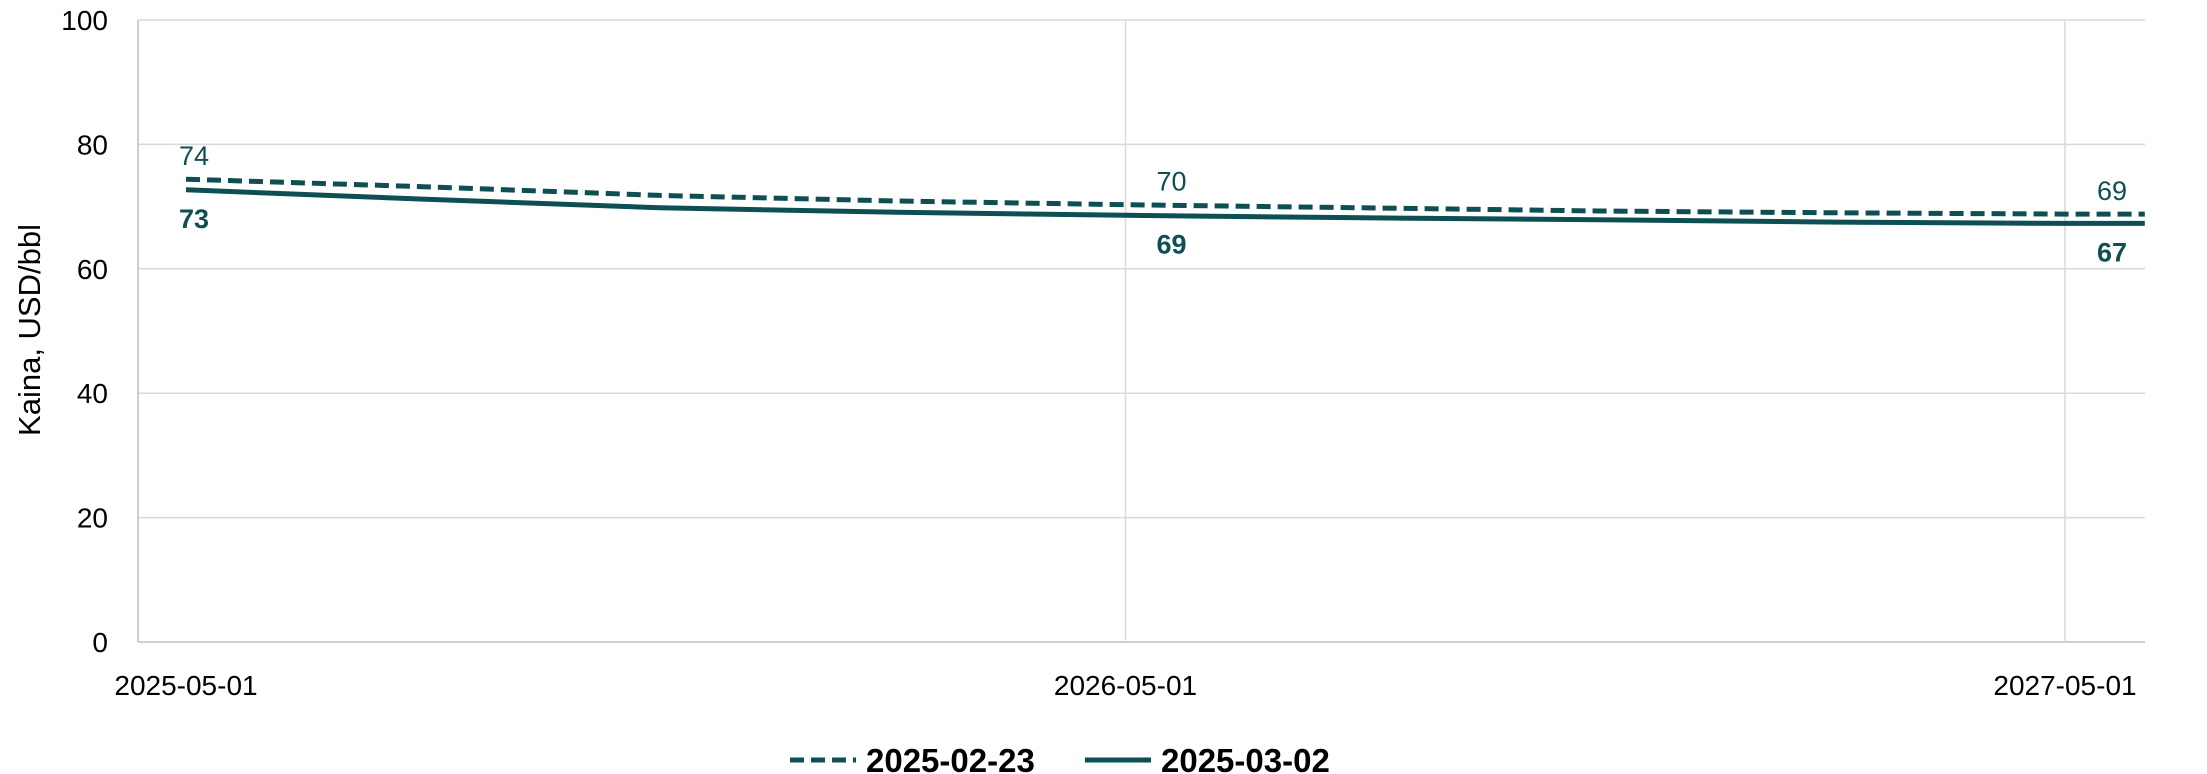 The width and height of the screenshot is (2207, 774). I want to click on data-label: 70, so click(1171, 182).